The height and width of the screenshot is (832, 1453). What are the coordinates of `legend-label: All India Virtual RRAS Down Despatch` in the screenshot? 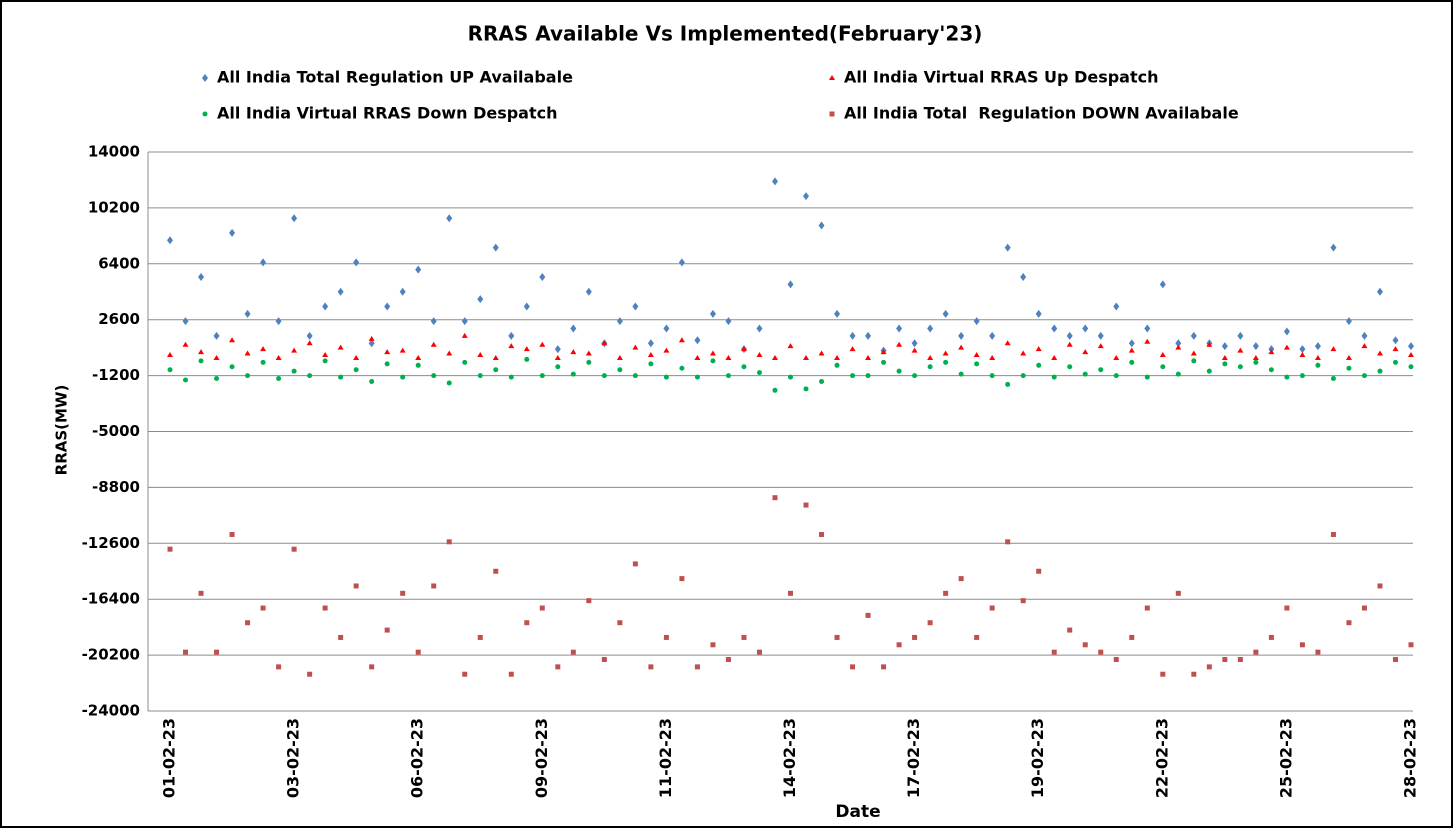 It's located at (387, 113).